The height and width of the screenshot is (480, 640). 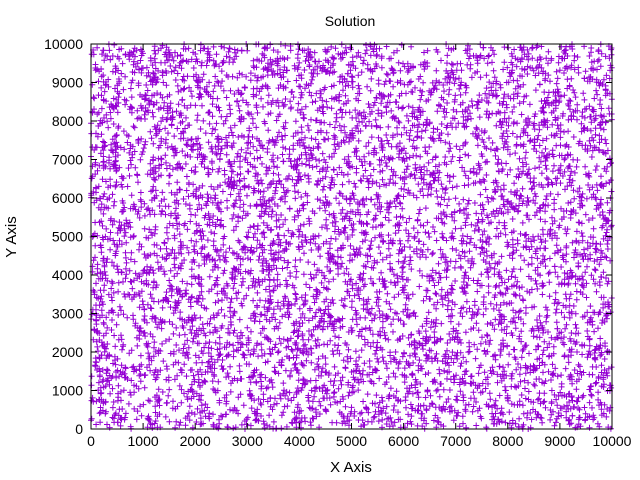 I want to click on y-tick-label: 7000, so click(x=67, y=160).